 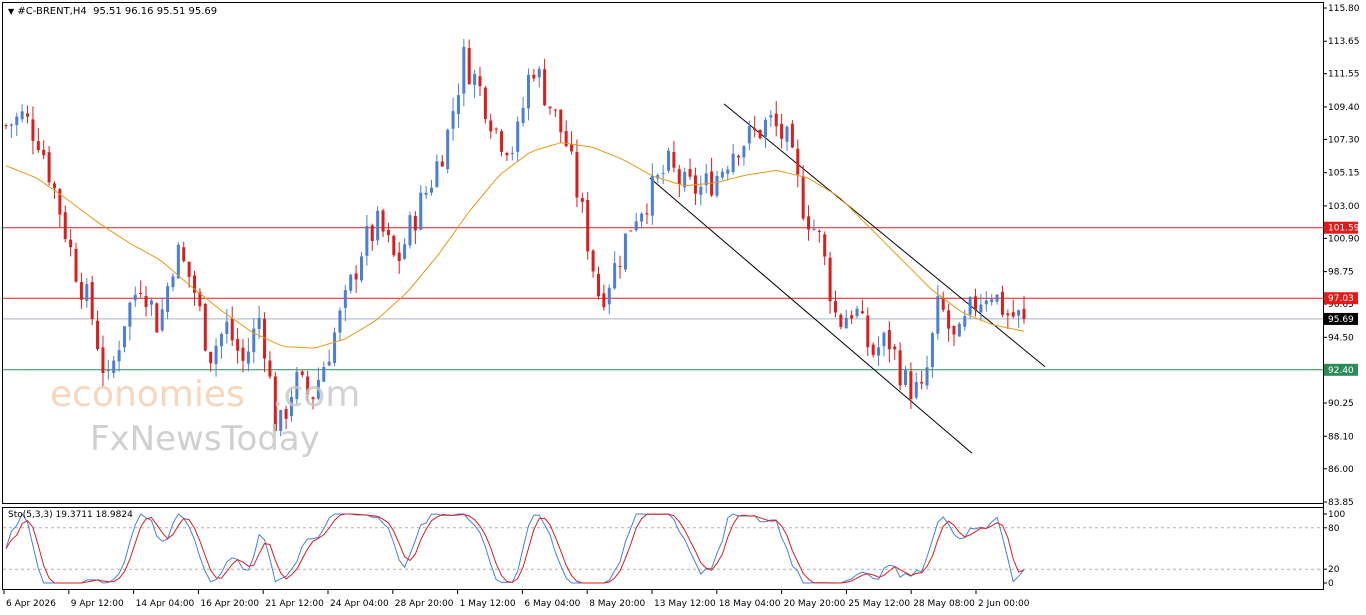 What do you see at coordinates (685, 604) in the screenshot?
I see `time-label: 13 May 12:00` at bounding box center [685, 604].